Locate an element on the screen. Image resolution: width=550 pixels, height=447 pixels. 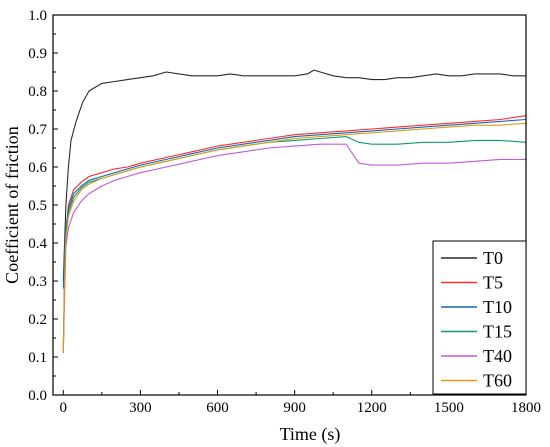
y-tick-label: 1.0 is located at coordinates (37, 16).